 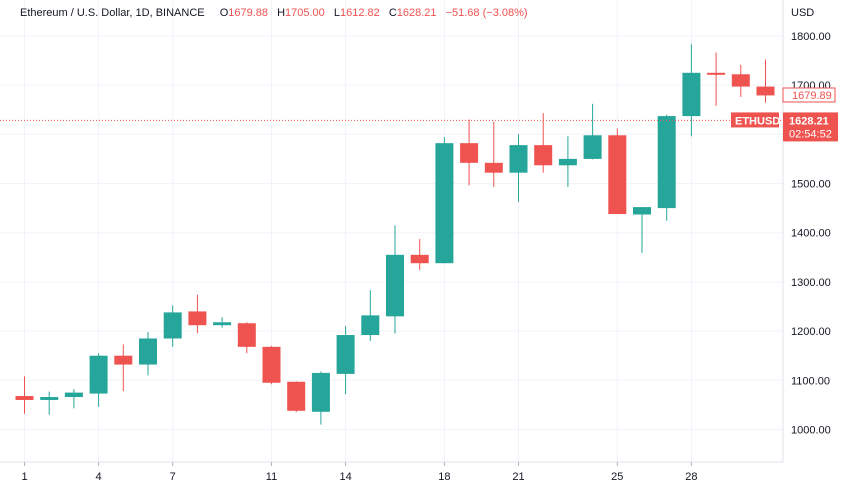 I want to click on close-label: C, so click(x=393, y=13).